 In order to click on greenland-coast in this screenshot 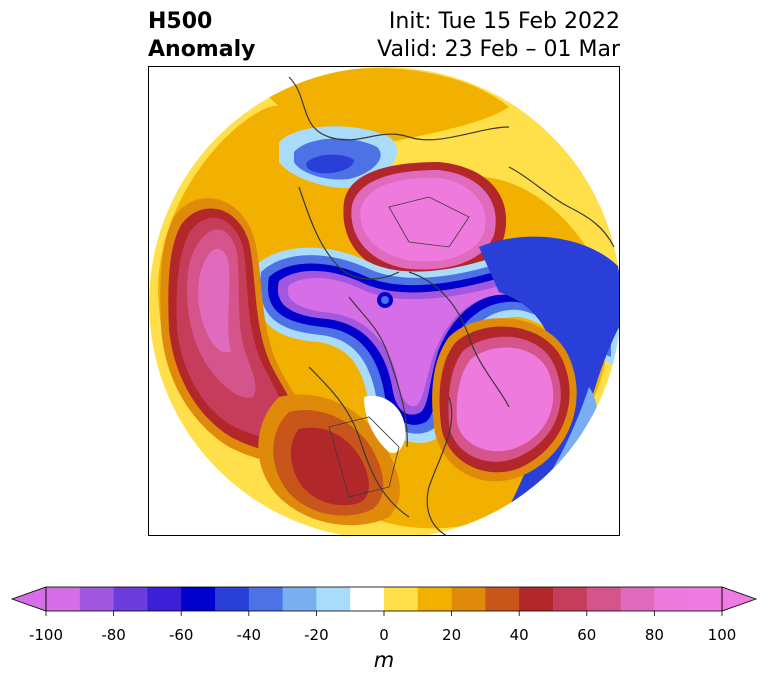, I will do `click(439, 465)`.